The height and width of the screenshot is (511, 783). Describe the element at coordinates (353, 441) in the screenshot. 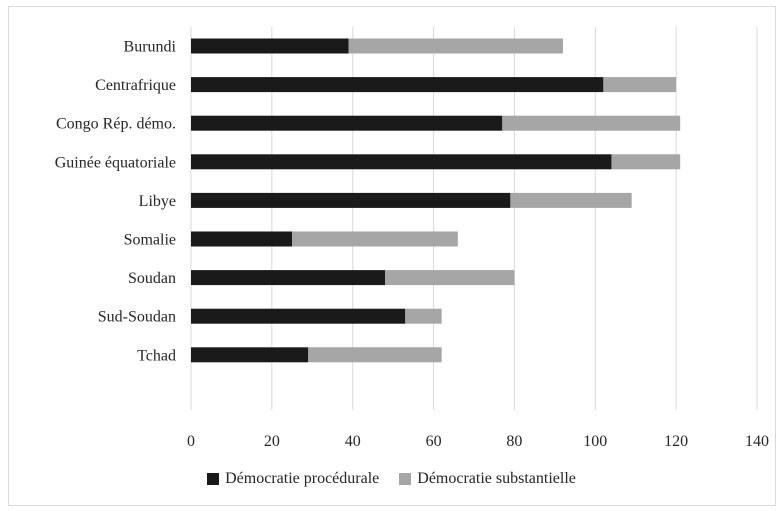

I see `x-tick-40: 40` at that location.